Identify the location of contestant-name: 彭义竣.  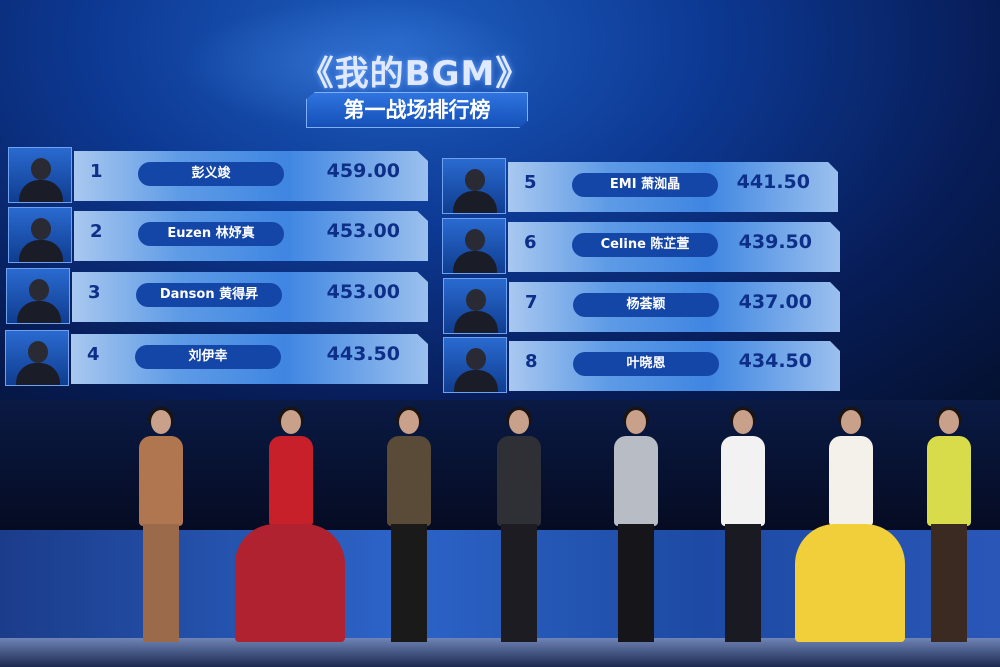
(211, 174).